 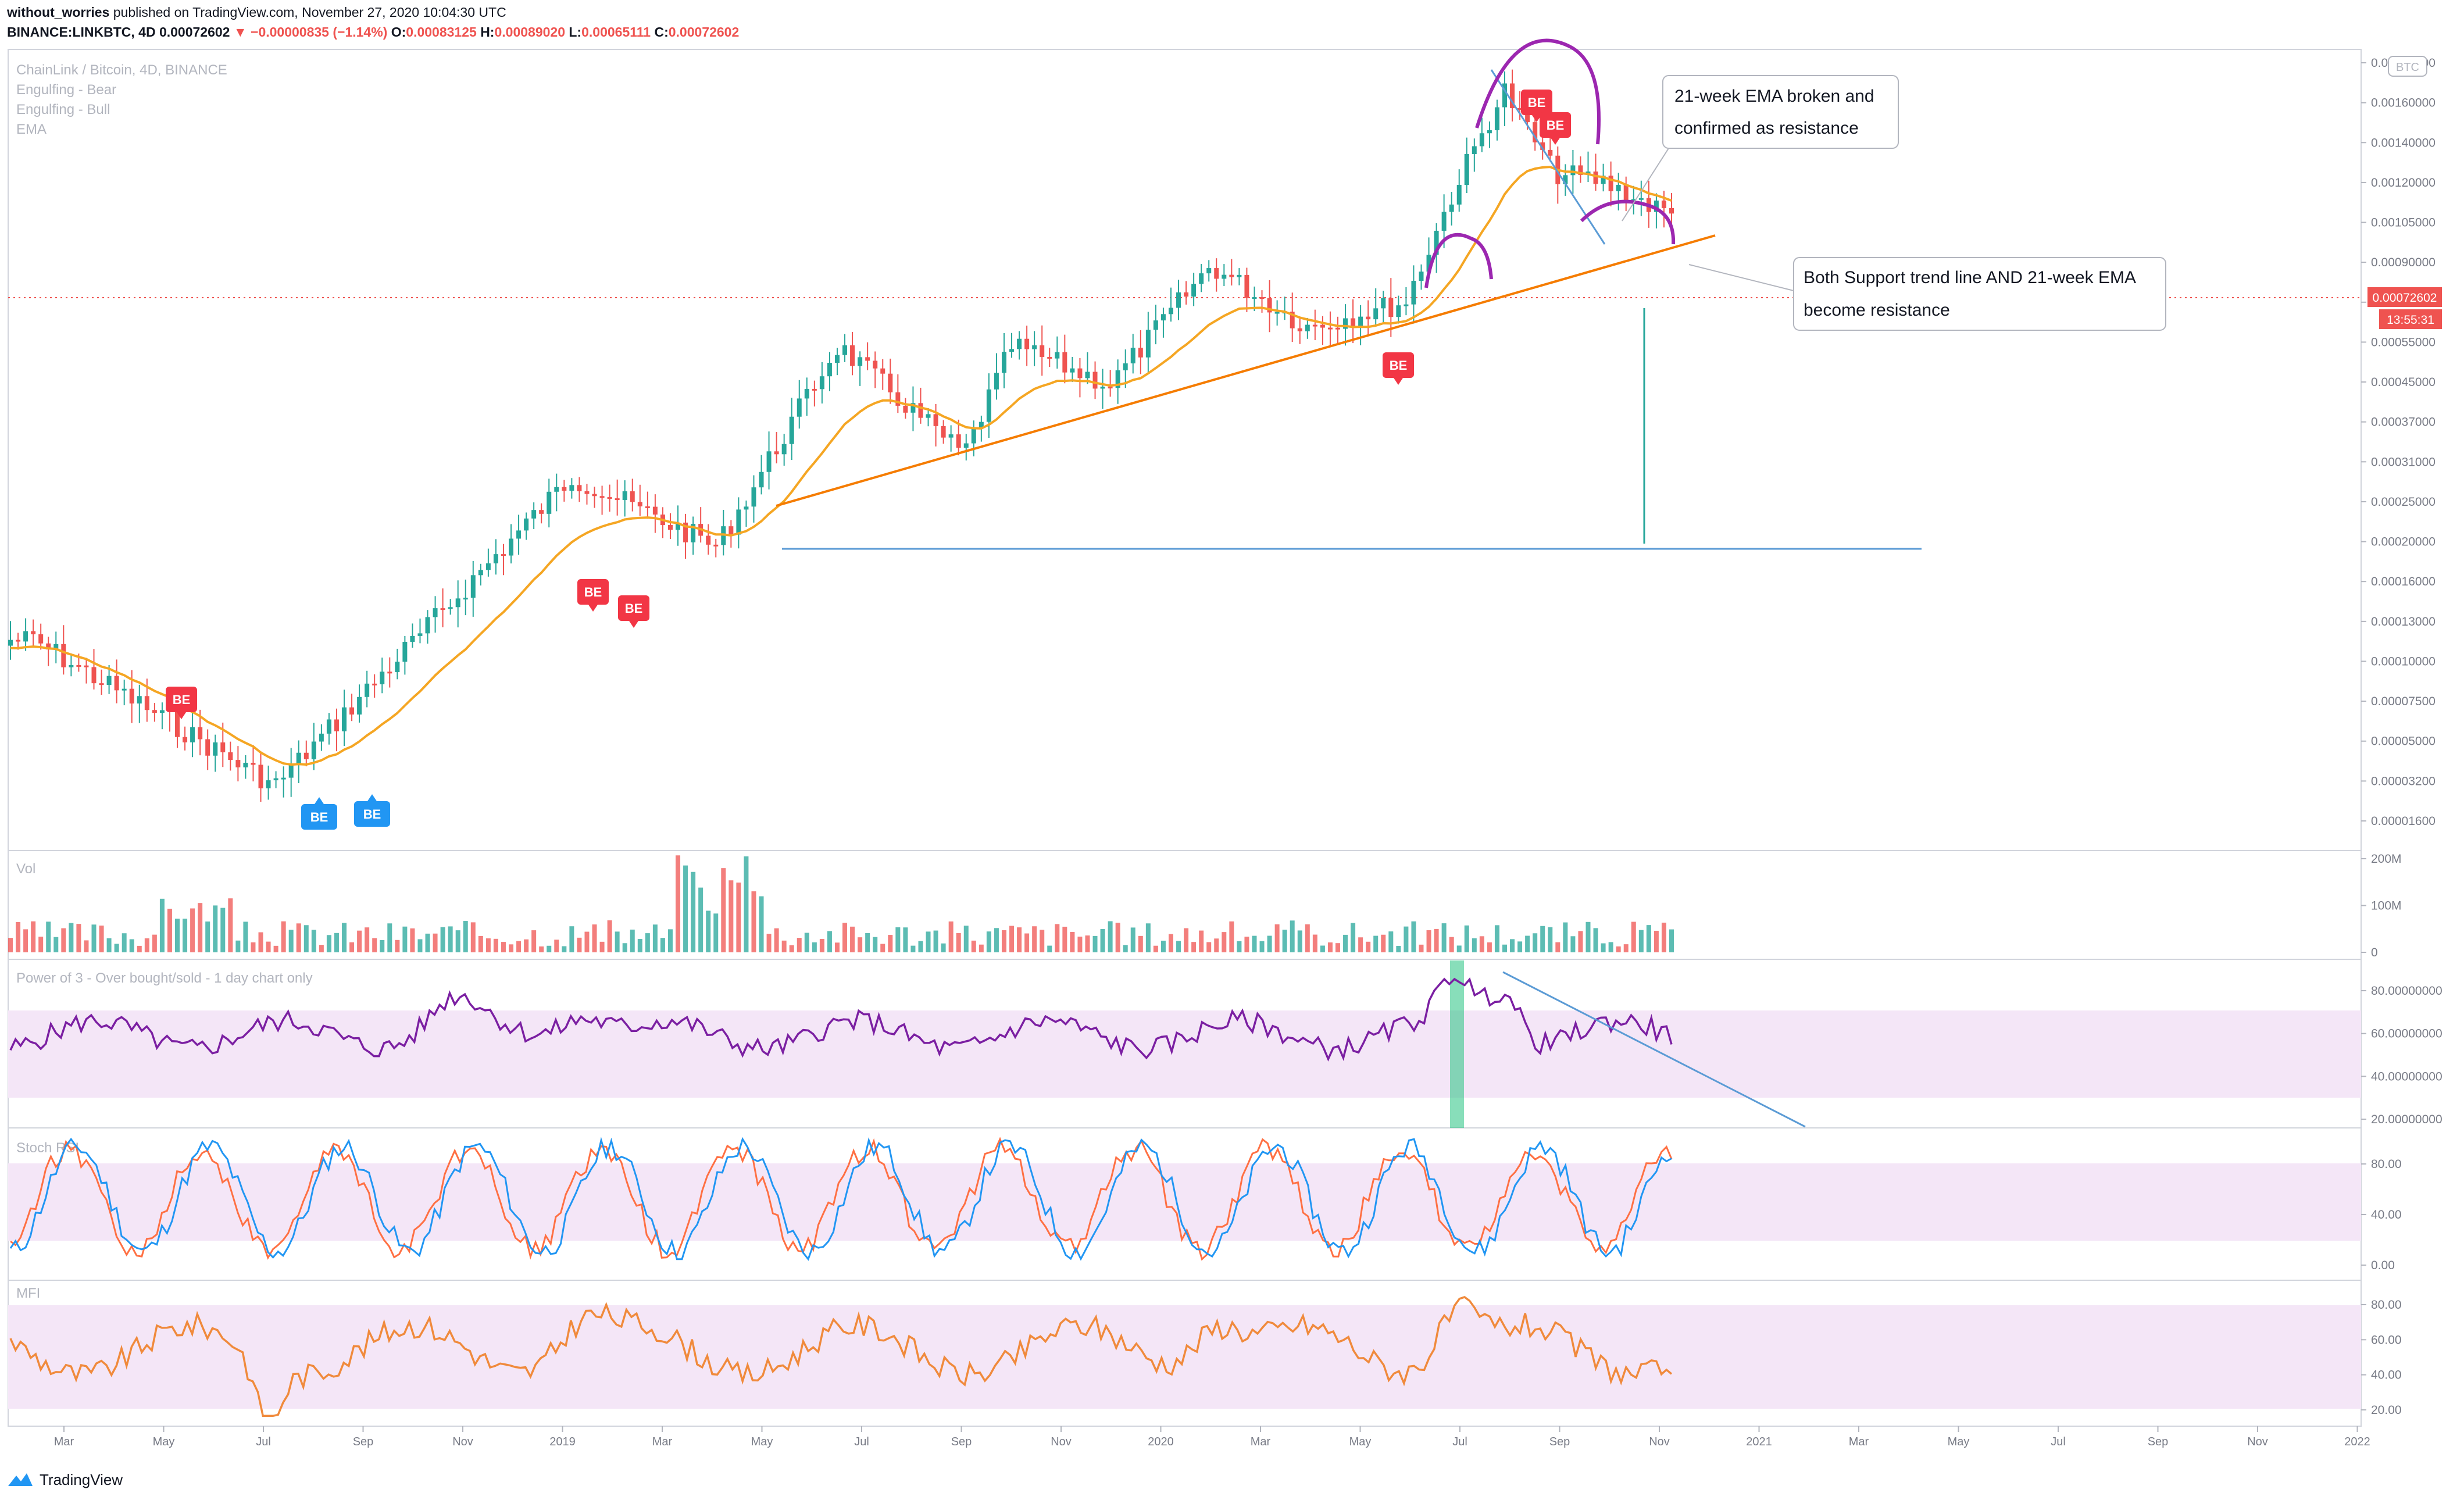 I want to click on brand-label: TradingView, so click(x=81, y=1479).